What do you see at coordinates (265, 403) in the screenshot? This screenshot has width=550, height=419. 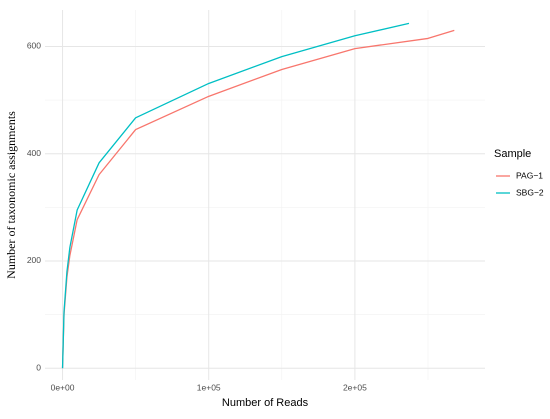 I see `x-axis-title: Number of Reads` at bounding box center [265, 403].